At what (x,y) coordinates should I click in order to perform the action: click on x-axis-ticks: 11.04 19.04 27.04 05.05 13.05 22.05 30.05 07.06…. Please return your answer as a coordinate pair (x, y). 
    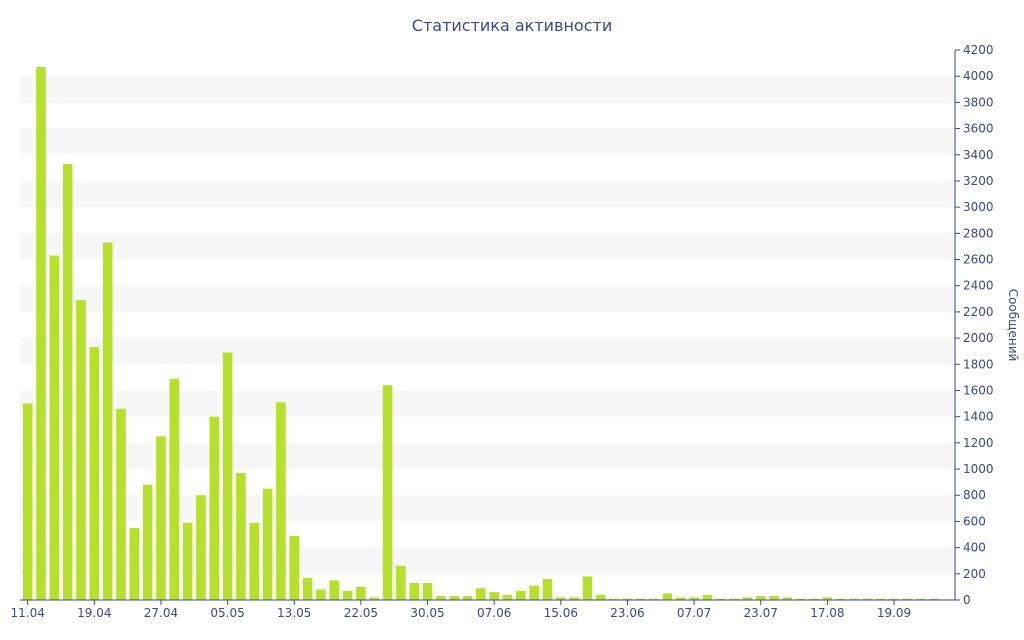
    Looking at the image, I should click on (460, 610).